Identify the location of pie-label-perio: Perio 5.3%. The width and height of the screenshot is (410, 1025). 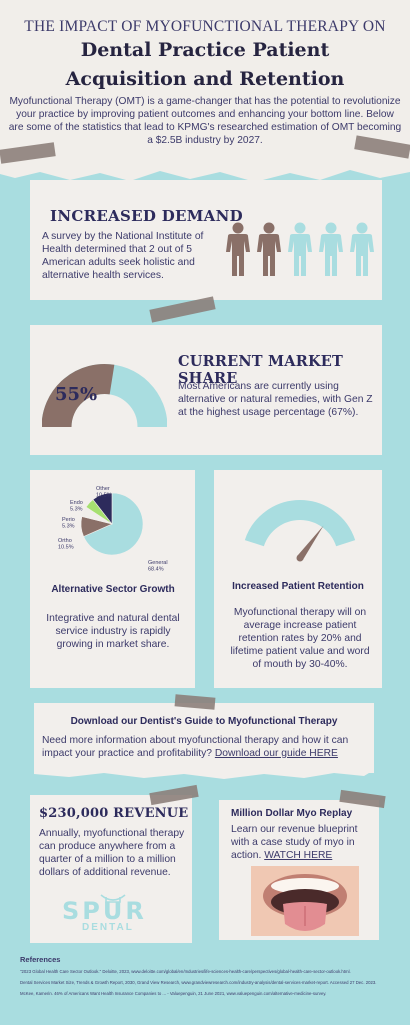
(68, 523).